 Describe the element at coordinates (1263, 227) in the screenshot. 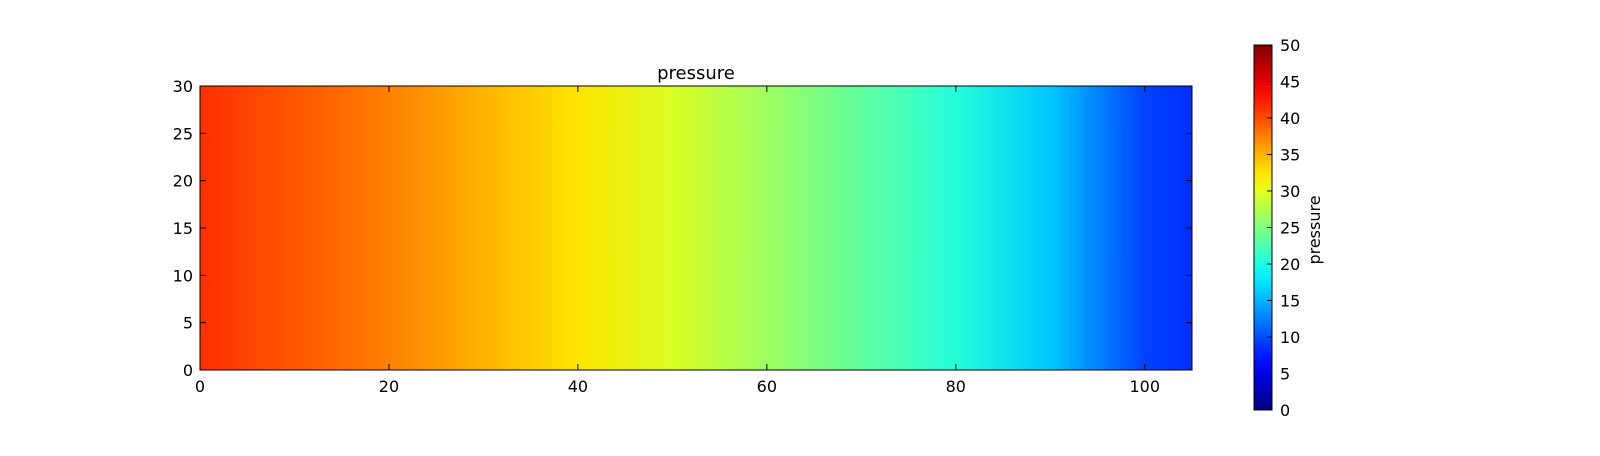

I see `colorbar` at that location.